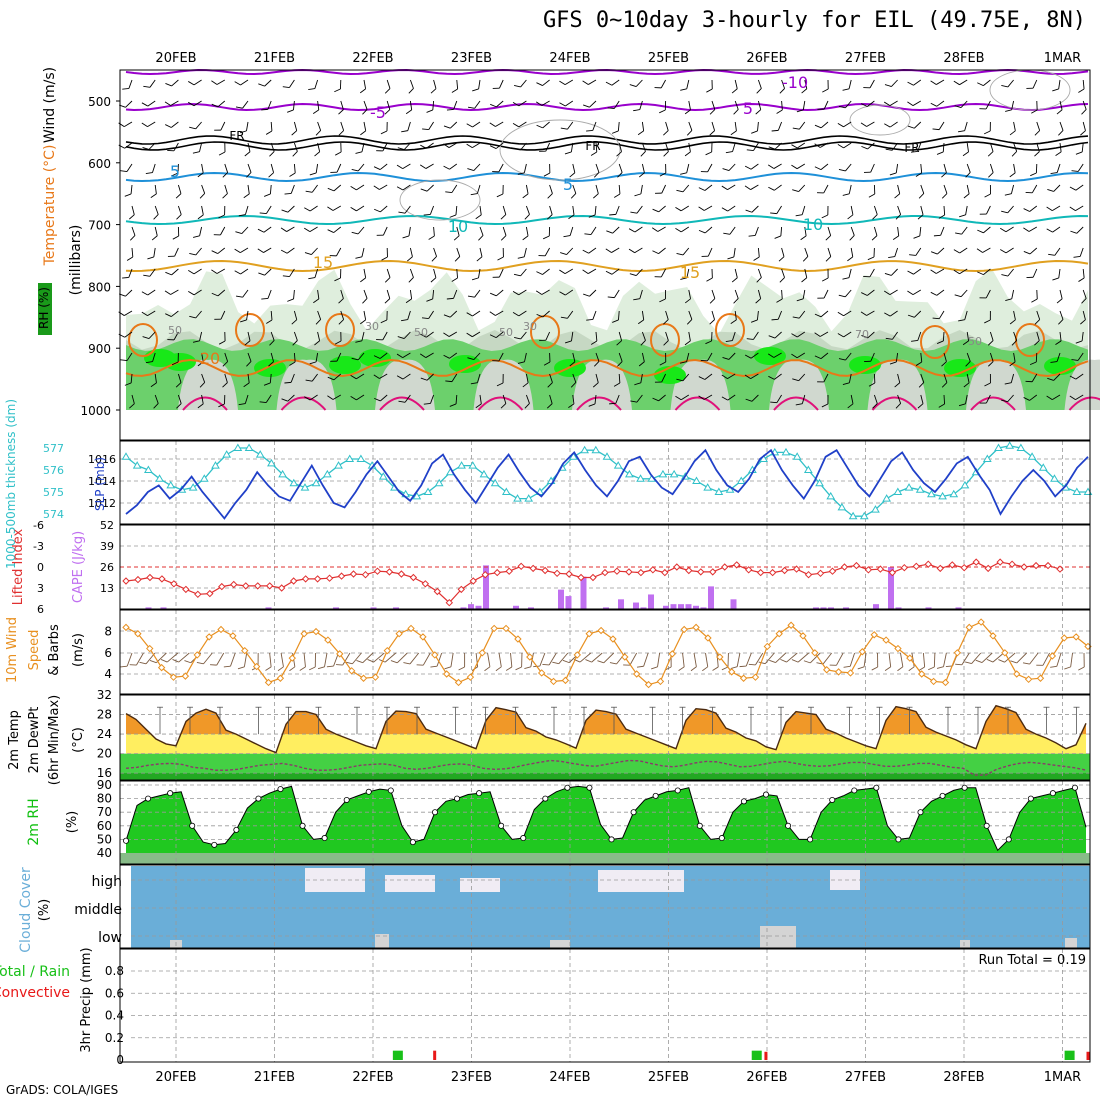 Image resolution: width=1100 pixels, height=1100 pixels. Describe the element at coordinates (54, 650) in the screenshot. I see `wind-axis-label-barbs: & Barbs` at that location.